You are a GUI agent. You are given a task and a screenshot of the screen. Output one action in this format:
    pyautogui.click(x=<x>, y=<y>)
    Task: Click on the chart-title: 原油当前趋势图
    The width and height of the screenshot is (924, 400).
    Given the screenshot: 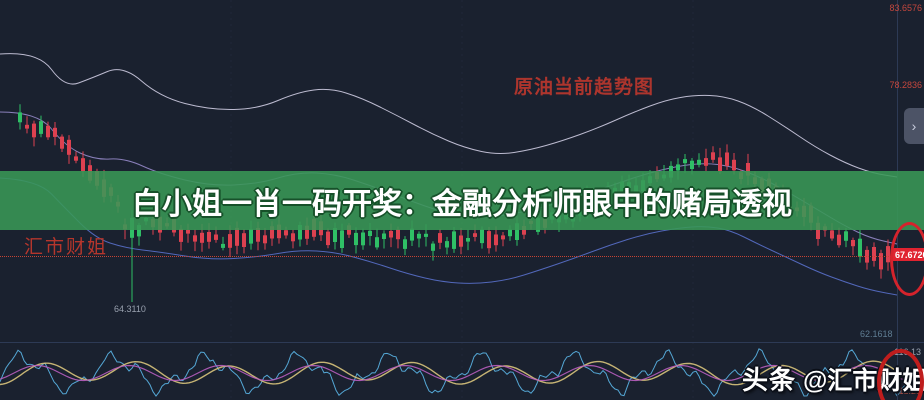 What is the action you would take?
    pyautogui.click(x=584, y=87)
    